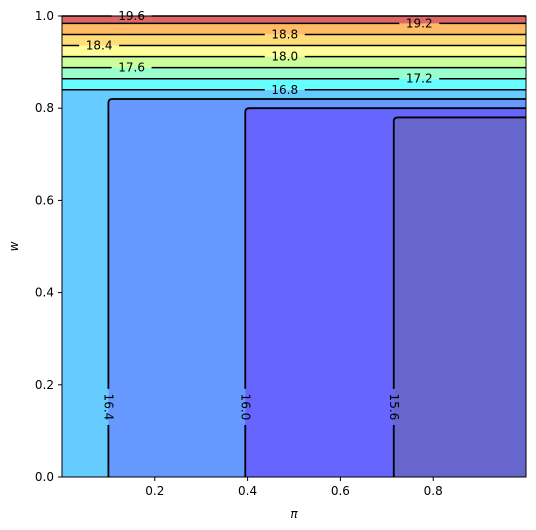 This screenshot has height=530, width=536. What do you see at coordinates (419, 23) in the screenshot?
I see `contour-label-19.2: 19.2` at bounding box center [419, 23].